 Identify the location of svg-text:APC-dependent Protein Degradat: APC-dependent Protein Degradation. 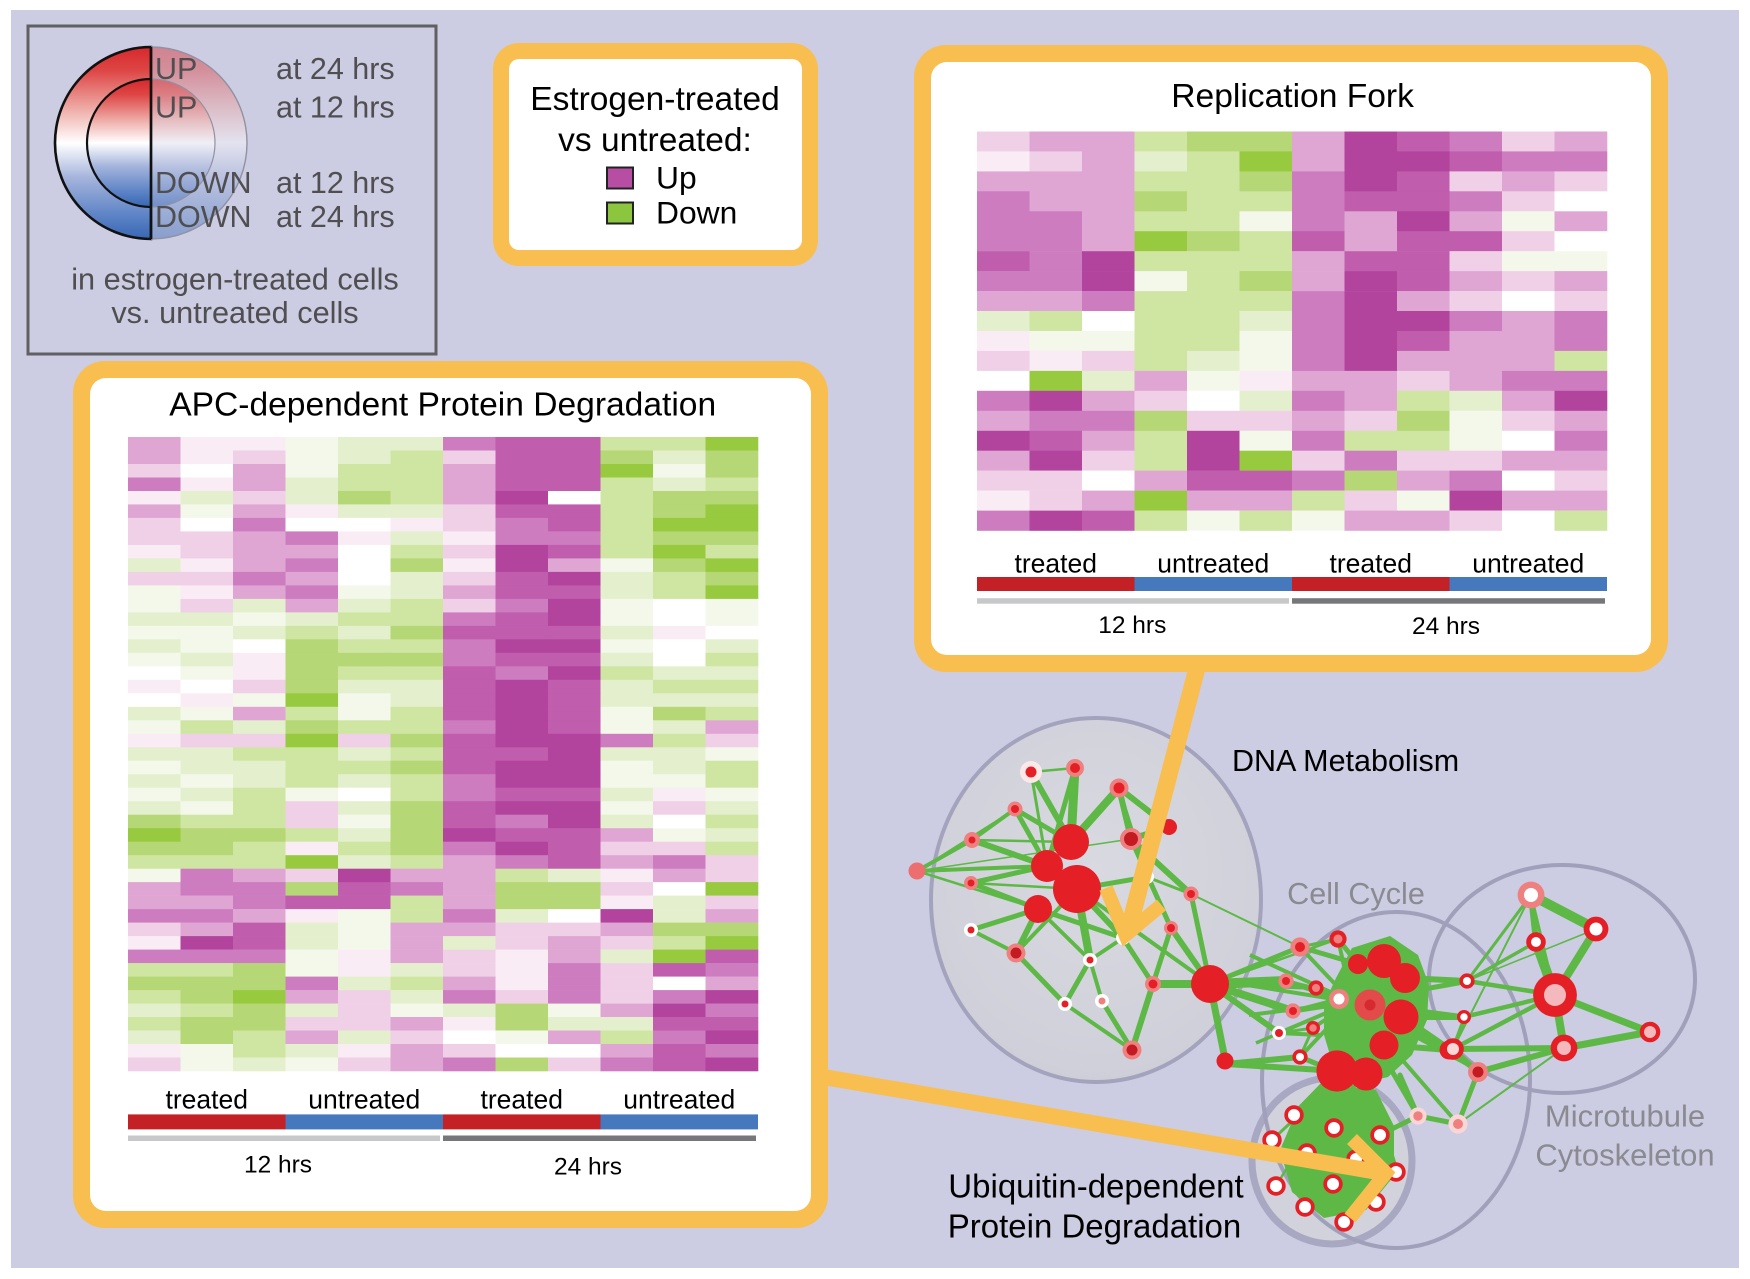
(442, 404).